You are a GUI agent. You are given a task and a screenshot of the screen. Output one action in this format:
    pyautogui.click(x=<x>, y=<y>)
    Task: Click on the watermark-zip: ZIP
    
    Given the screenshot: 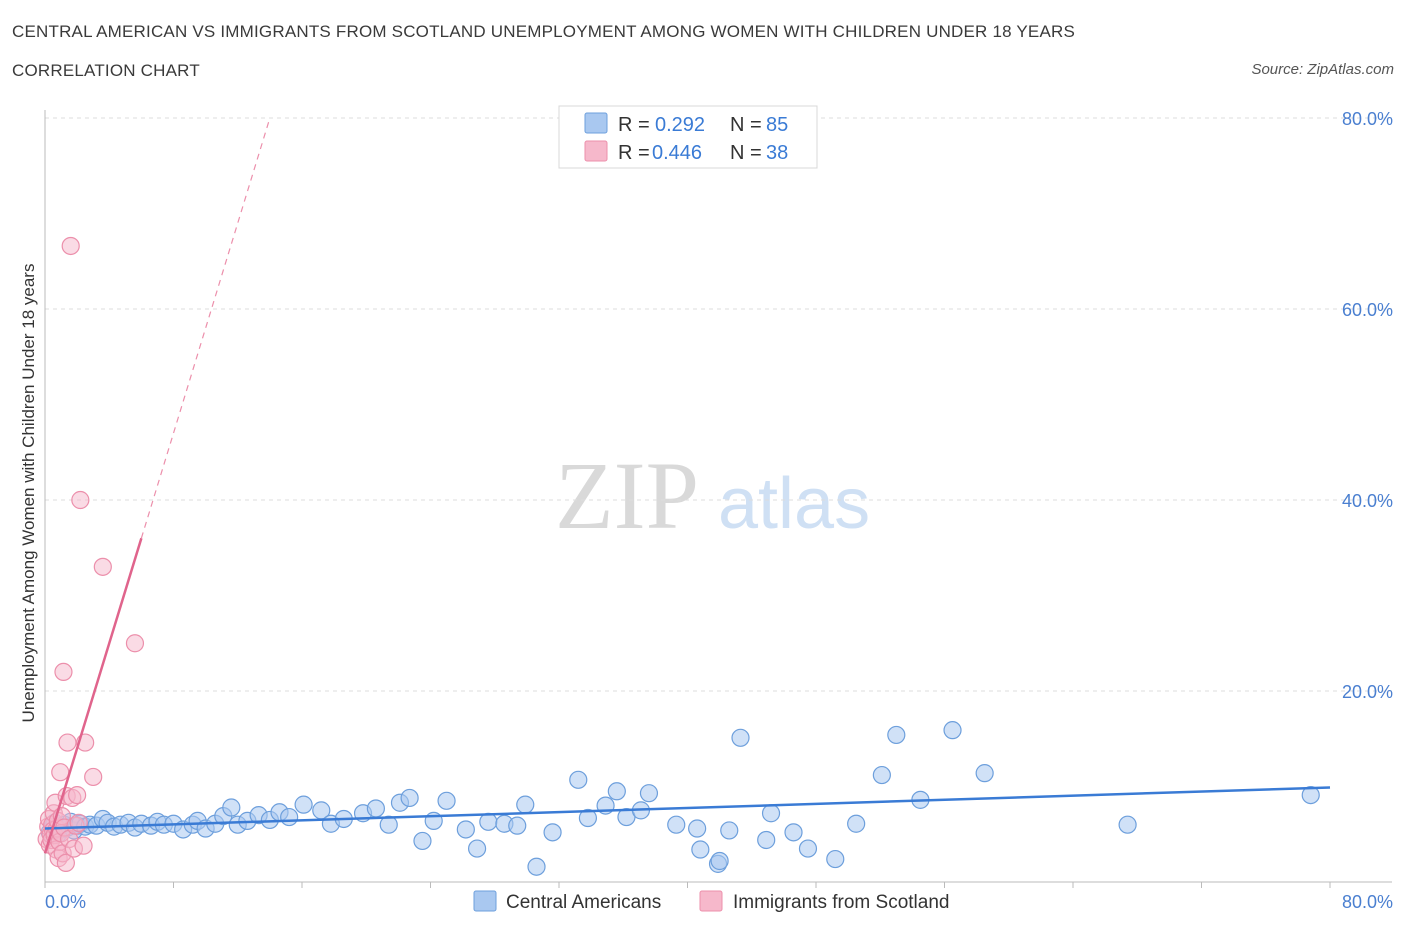 What is the action you would take?
    pyautogui.click(x=627, y=495)
    